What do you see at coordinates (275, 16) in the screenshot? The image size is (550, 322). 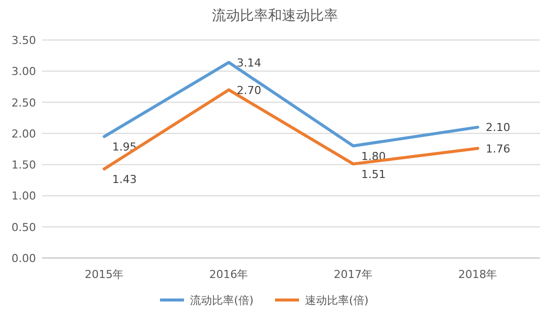 I see `chart-title: 流动比率和速动比率` at bounding box center [275, 16].